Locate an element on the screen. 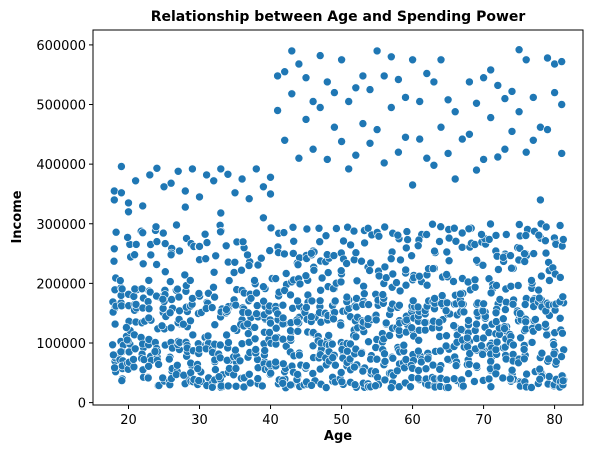 Image resolution: width=598 pixels, height=453 pixels. x-tick-label: 20 is located at coordinates (128, 420).